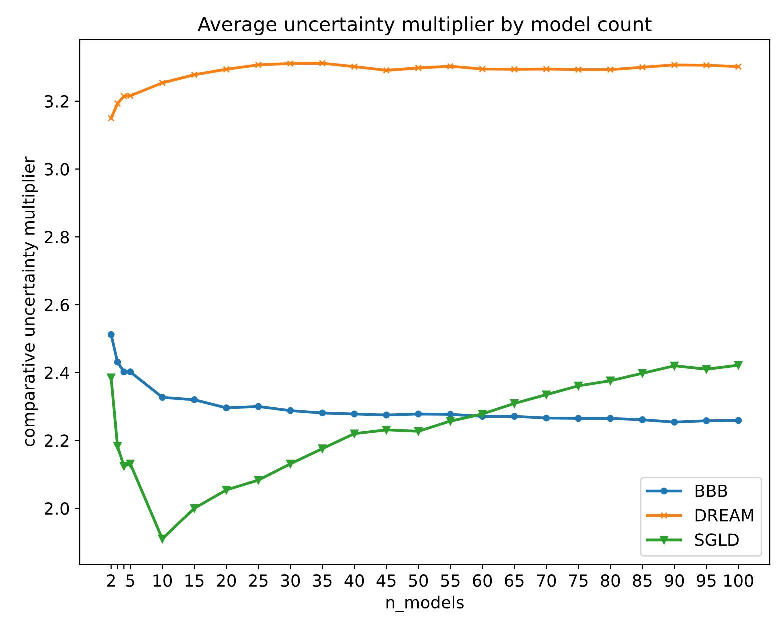 This screenshot has width=782, height=624. What do you see at coordinates (57, 509) in the screenshot?
I see `y-tick-label: 2.0` at bounding box center [57, 509].